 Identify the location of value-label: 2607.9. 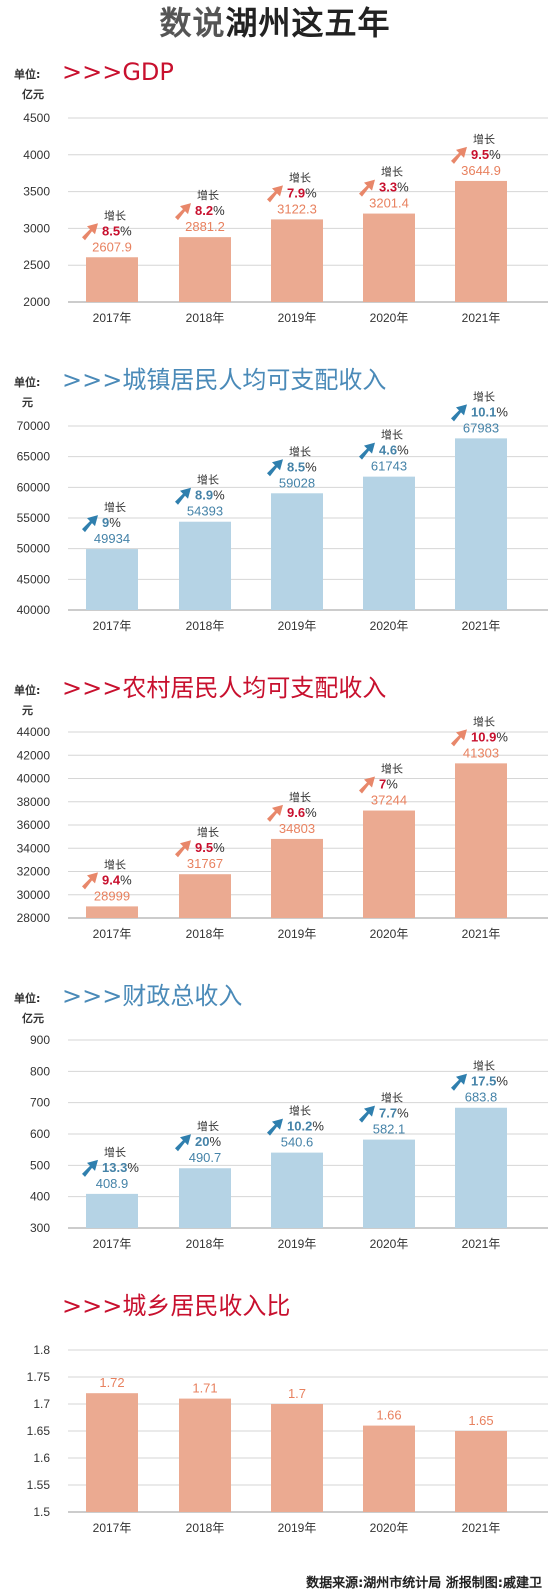
(112, 246).